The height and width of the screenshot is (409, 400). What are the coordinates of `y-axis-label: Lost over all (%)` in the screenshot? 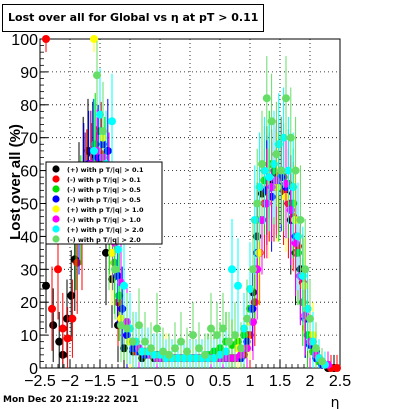 It's located at (15, 182).